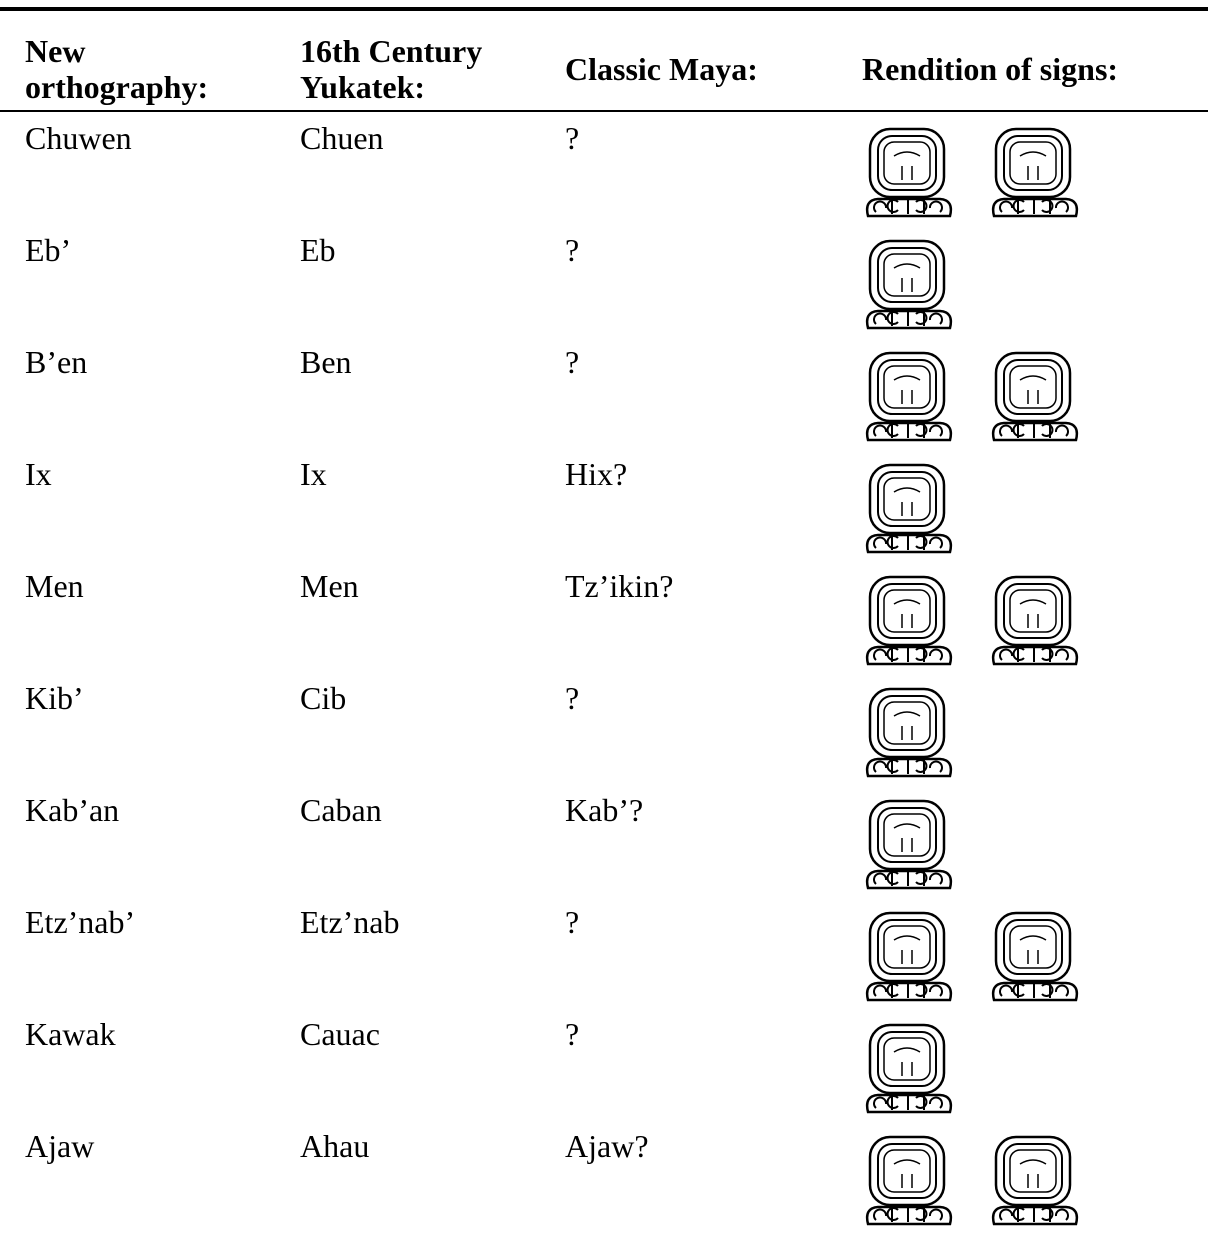  What do you see at coordinates (323, 698) in the screenshot?
I see `table-cell: Cib` at bounding box center [323, 698].